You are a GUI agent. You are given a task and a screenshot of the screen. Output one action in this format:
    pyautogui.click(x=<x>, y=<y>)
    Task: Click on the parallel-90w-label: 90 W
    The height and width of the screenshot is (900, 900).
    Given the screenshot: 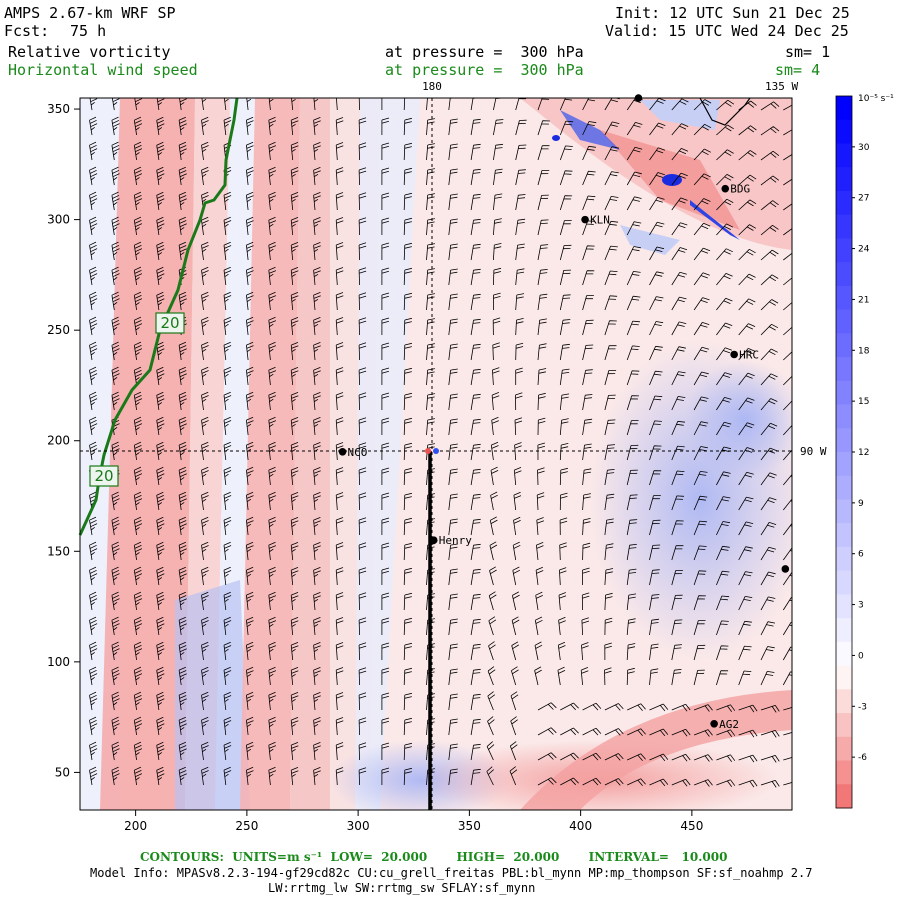 What is the action you would take?
    pyautogui.click(x=813, y=451)
    